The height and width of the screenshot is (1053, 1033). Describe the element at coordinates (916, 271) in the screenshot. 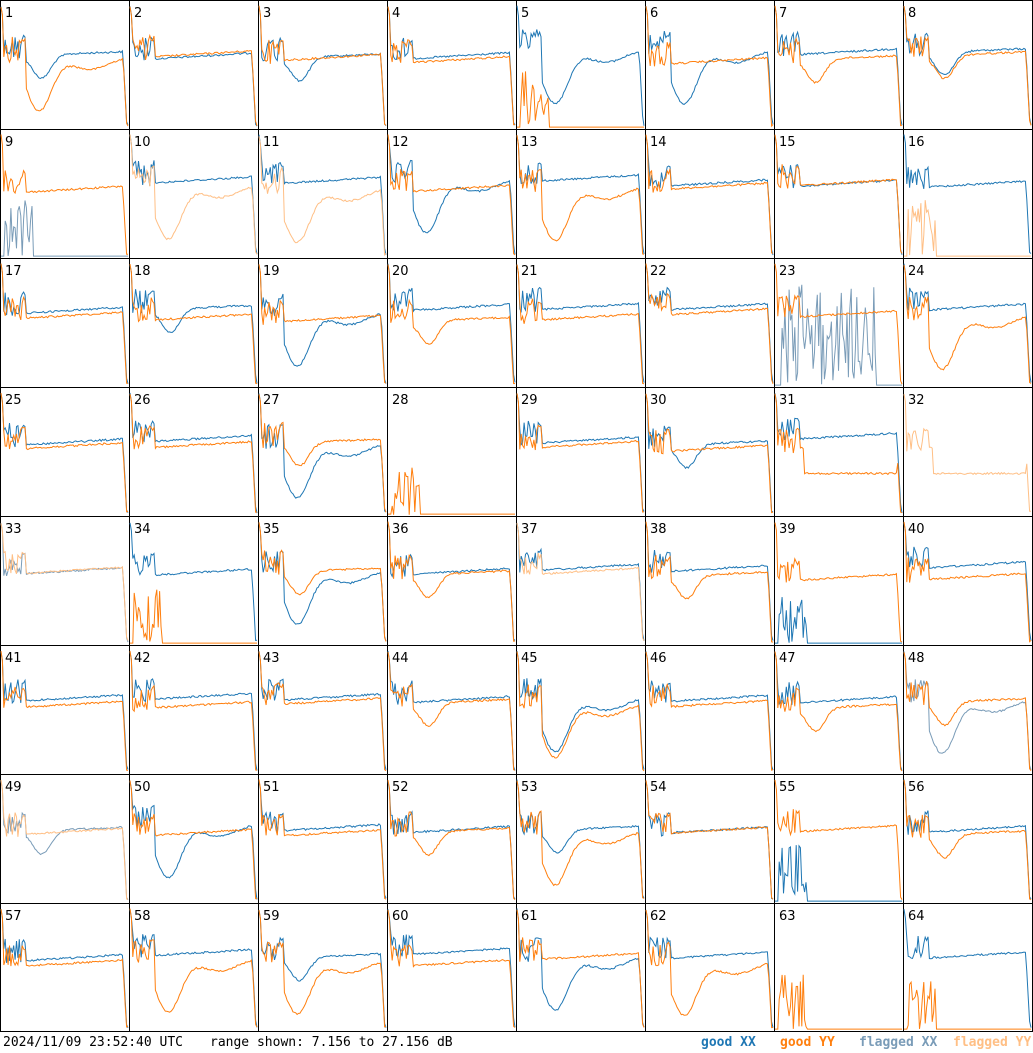

I see `panel-label: 24` at that location.